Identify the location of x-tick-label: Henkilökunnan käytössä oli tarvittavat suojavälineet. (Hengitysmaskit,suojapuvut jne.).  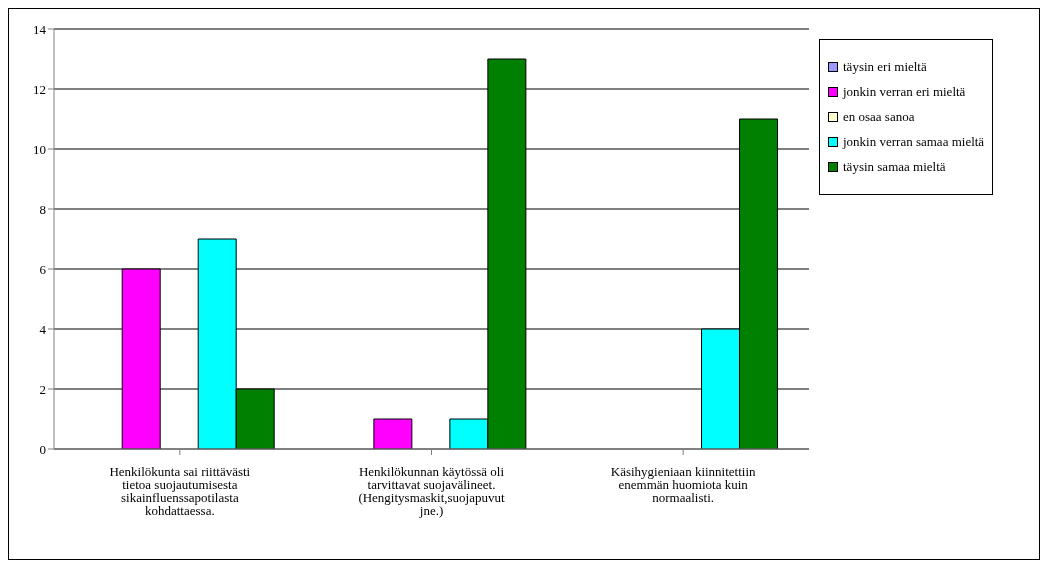
(431, 491).